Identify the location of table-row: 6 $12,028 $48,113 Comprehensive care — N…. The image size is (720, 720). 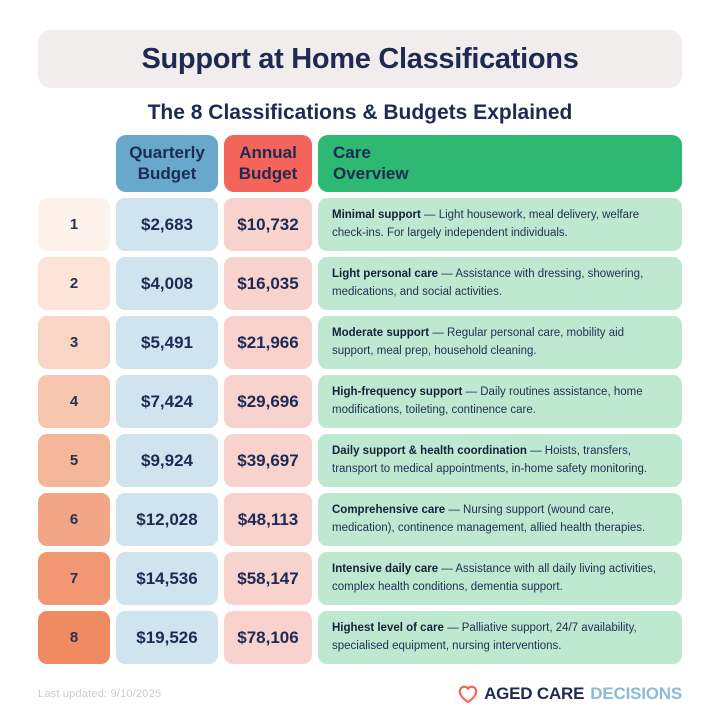
(360, 519).